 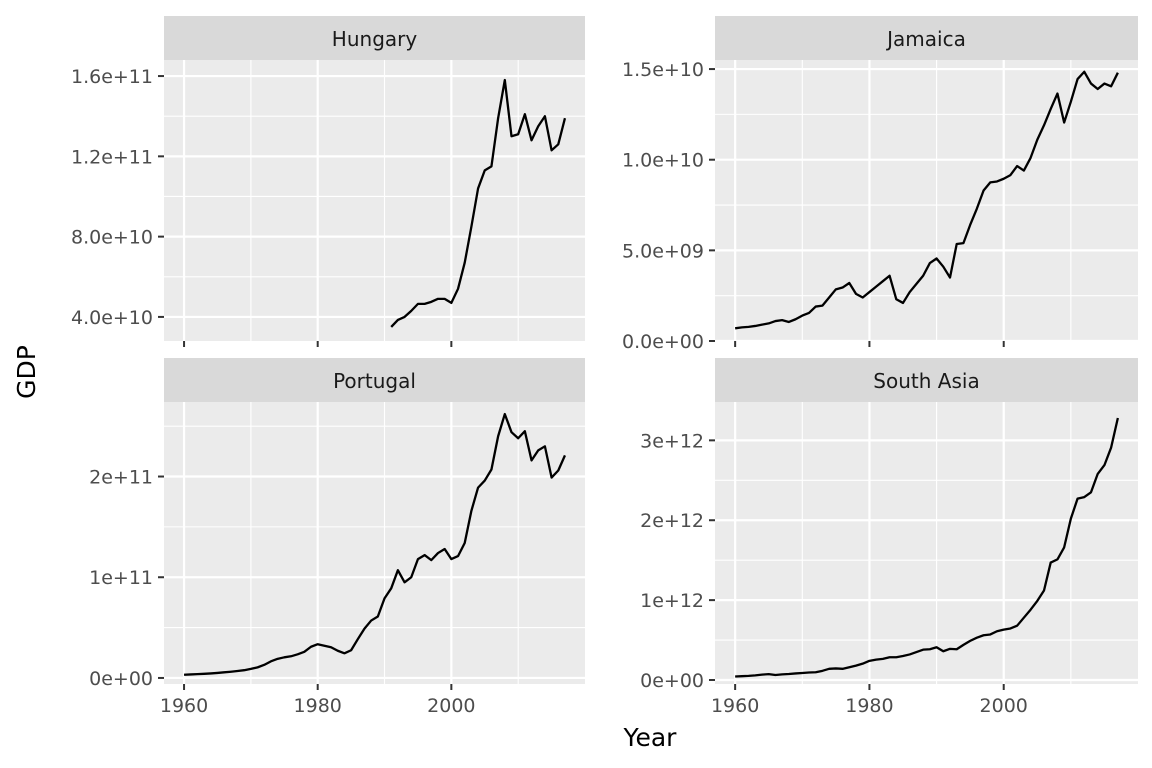 What do you see at coordinates (112, 238) in the screenshot?
I see `y-tick-label: 8.0e+10` at bounding box center [112, 238].